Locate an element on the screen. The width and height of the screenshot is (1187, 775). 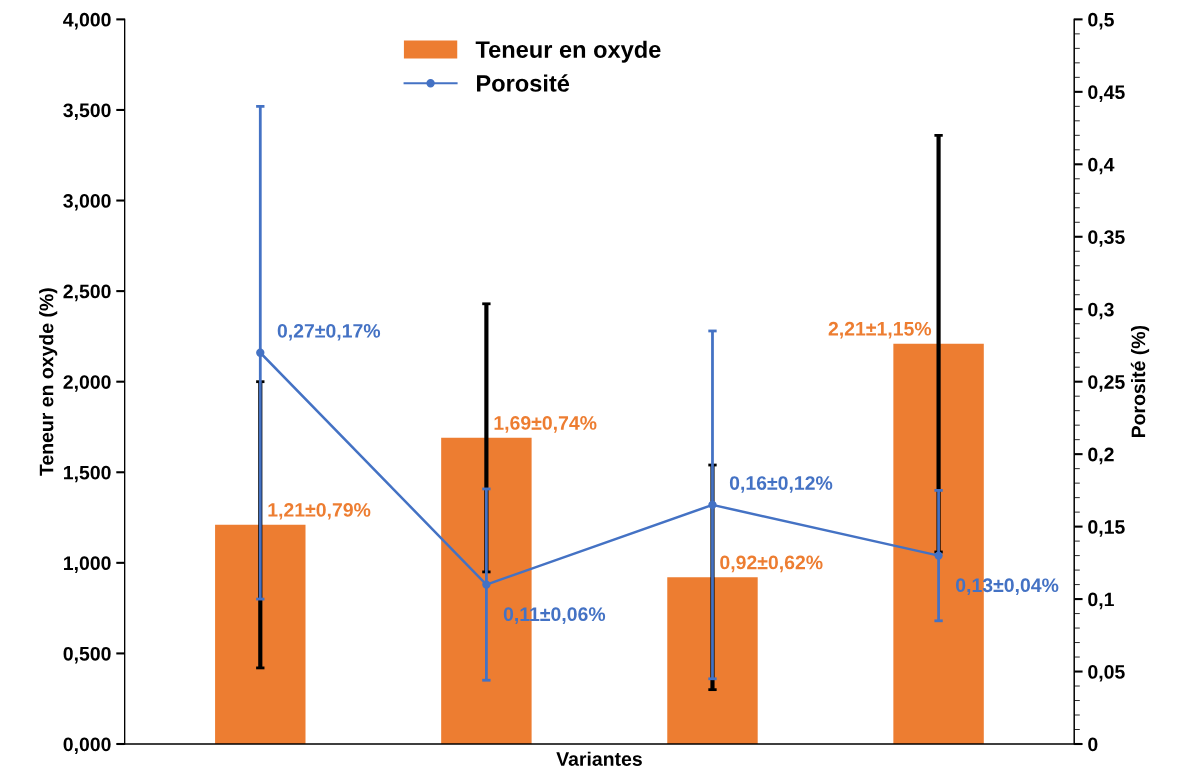
y2-tick-label: 0,4 is located at coordinates (1101, 166).